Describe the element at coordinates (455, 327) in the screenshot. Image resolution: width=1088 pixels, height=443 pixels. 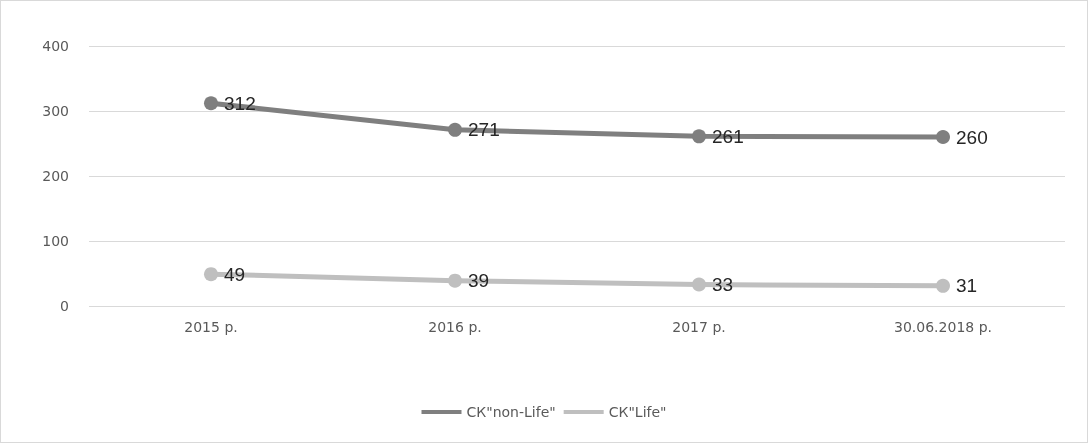
I see `x-tick-label: 2016 р.` at that location.